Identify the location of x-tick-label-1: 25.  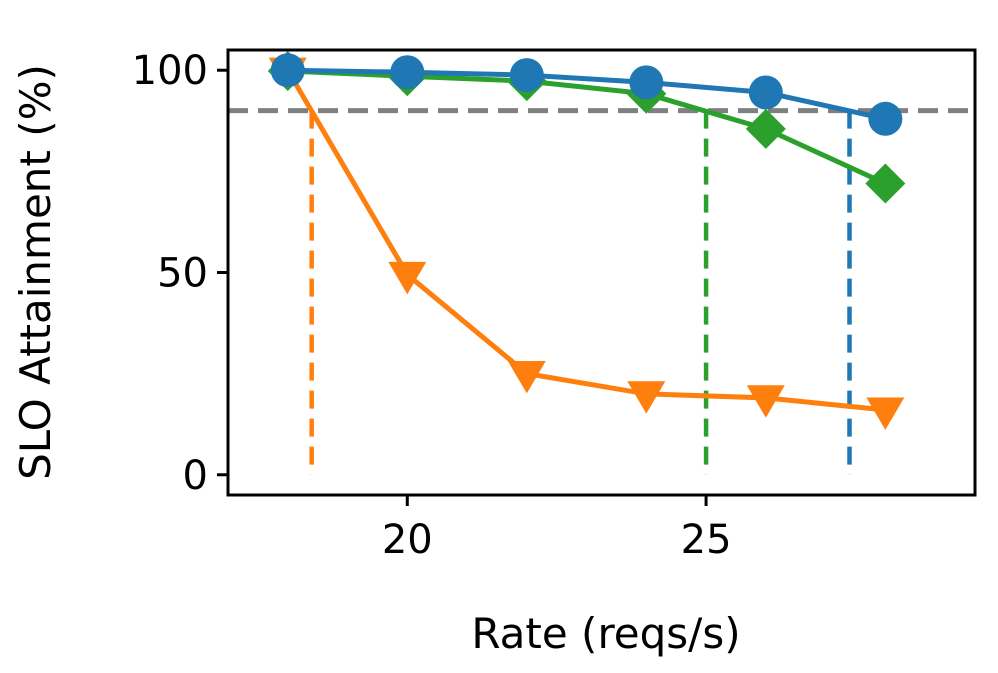
(706, 540).